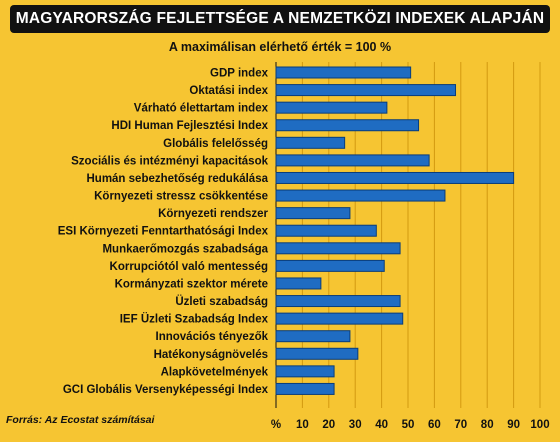 The width and height of the screenshot is (560, 442). What do you see at coordinates (328, 425) in the screenshot?
I see `x-tick-label: 20` at bounding box center [328, 425].